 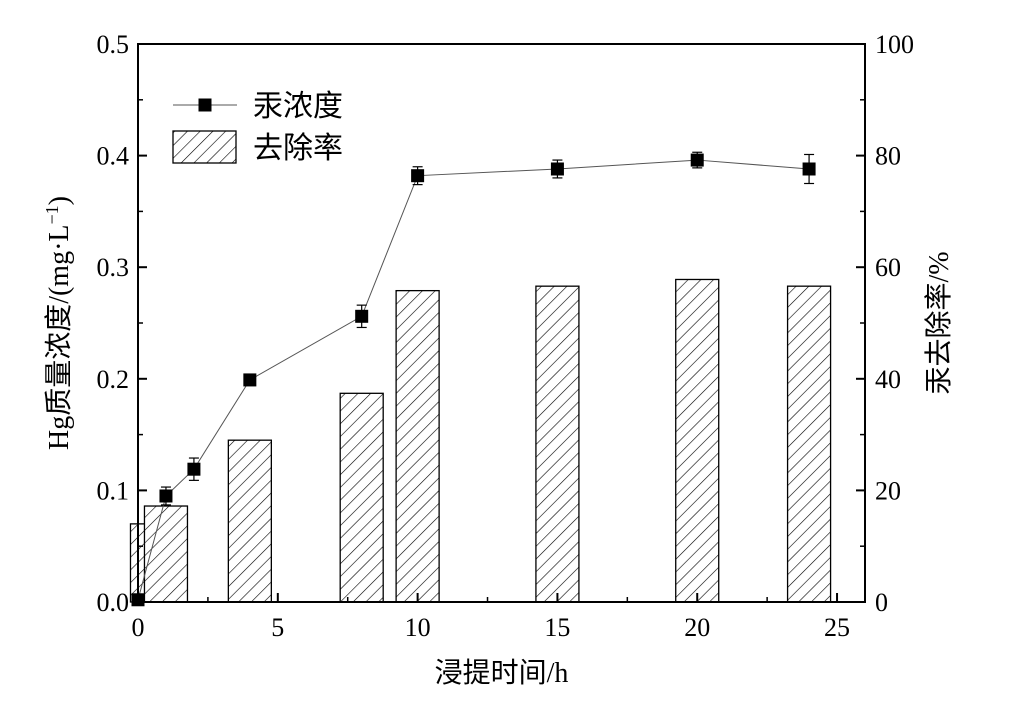 What do you see at coordinates (138, 627) in the screenshot?
I see `x-tick-label: 0` at bounding box center [138, 627].